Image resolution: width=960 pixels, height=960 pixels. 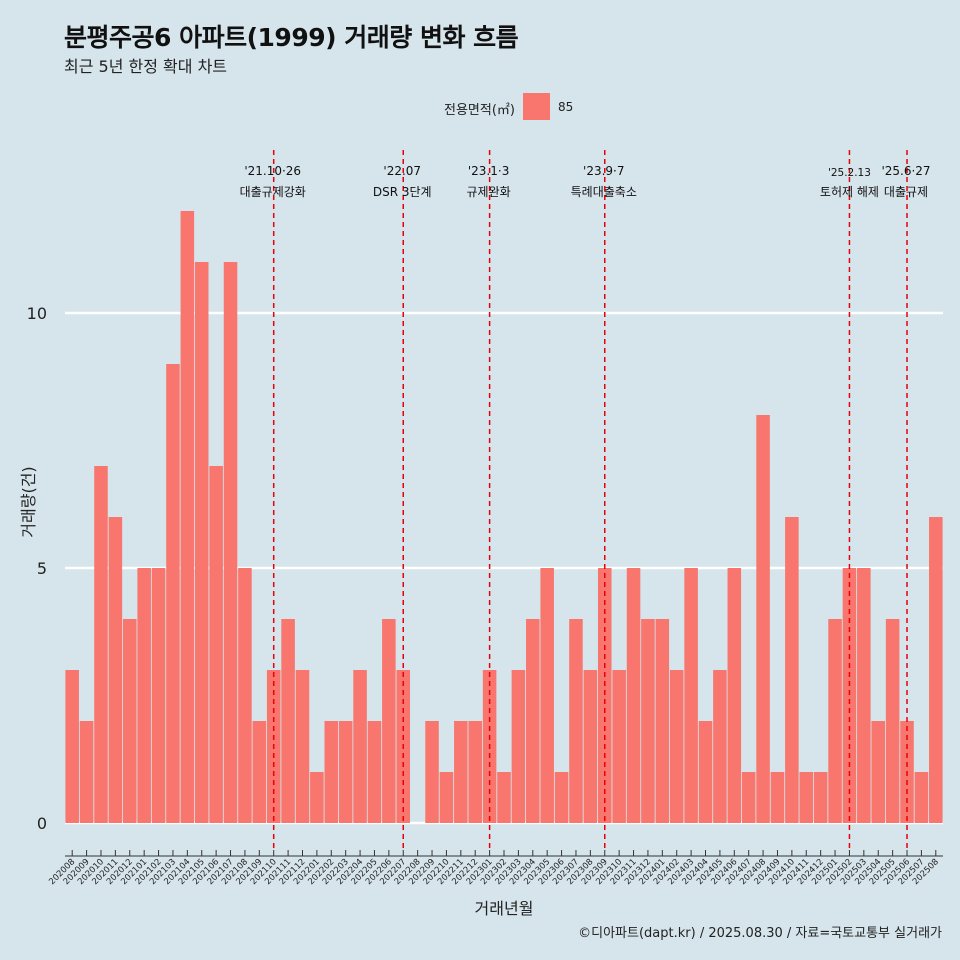 I want to click on annotation-label-202309: 특례대출축소, so click(x=604, y=192).